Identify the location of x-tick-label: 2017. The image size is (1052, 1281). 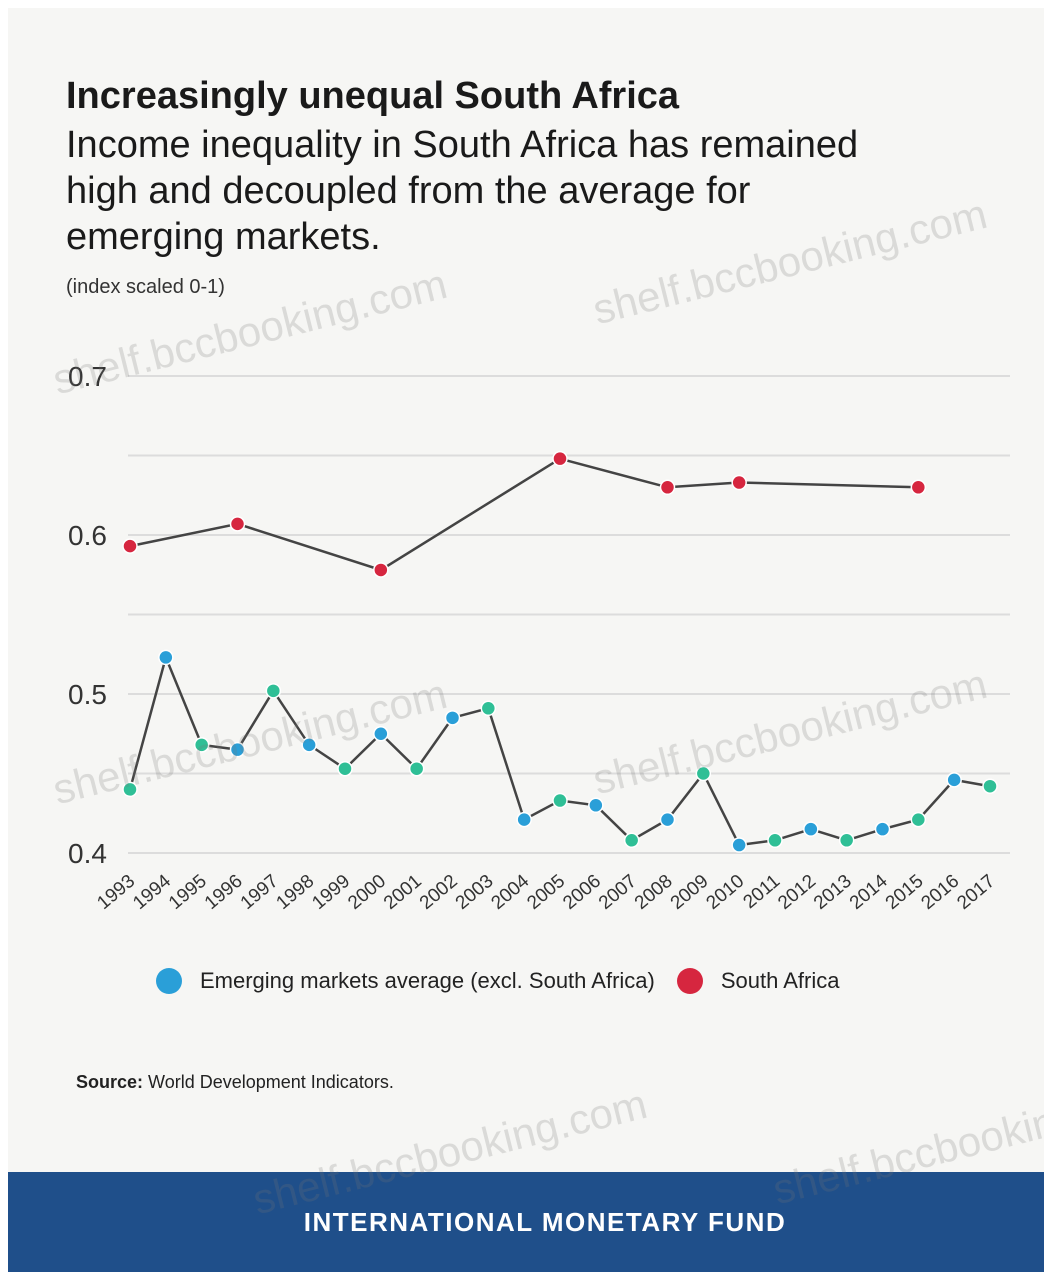
(976, 892).